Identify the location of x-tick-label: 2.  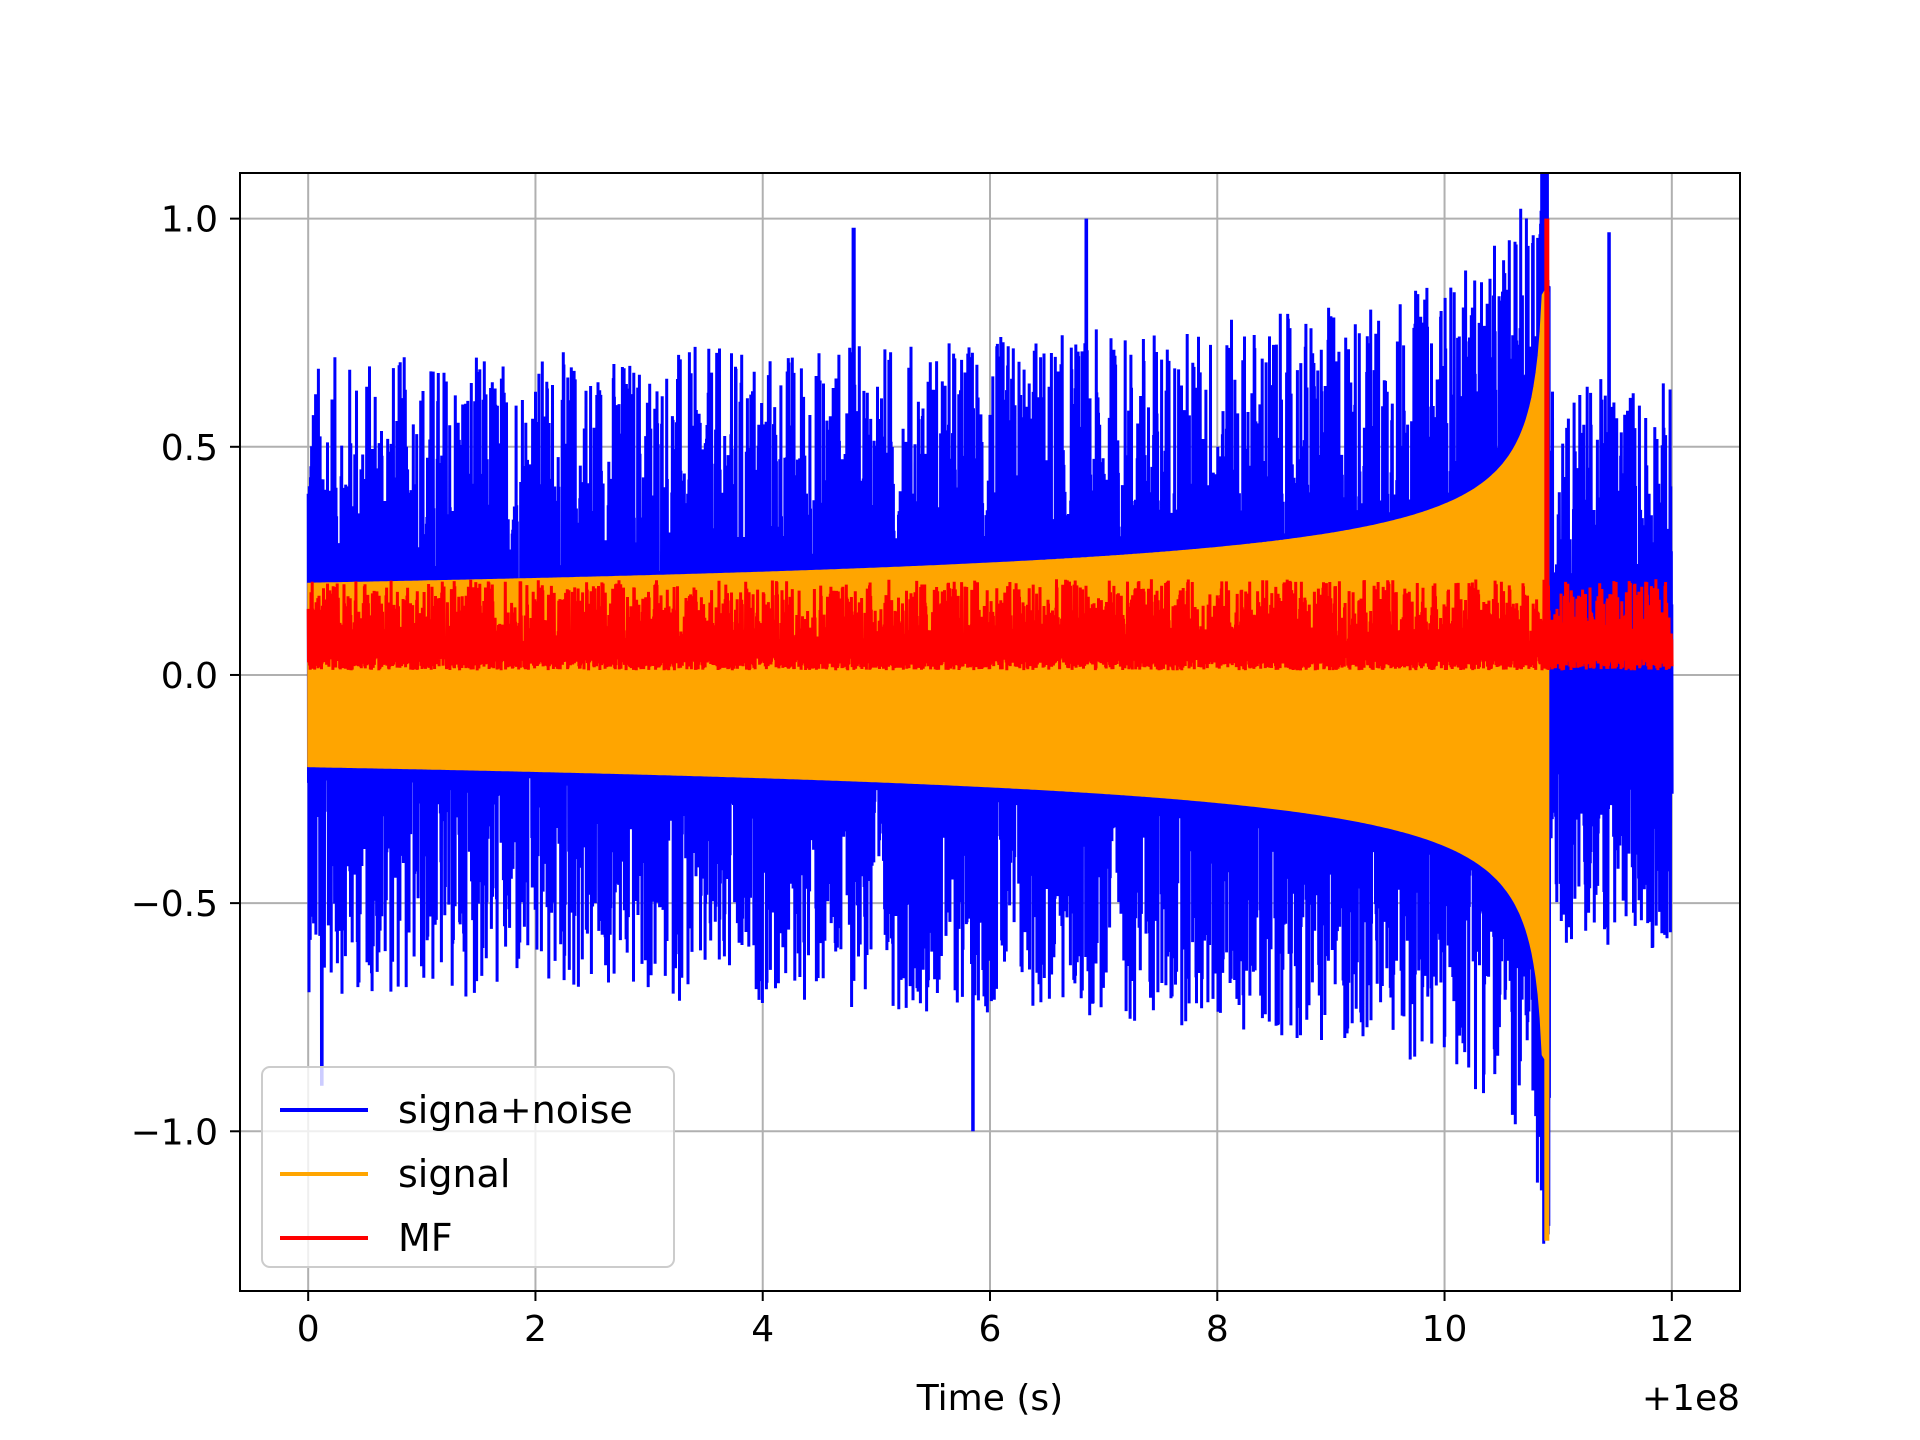
(535, 1329).